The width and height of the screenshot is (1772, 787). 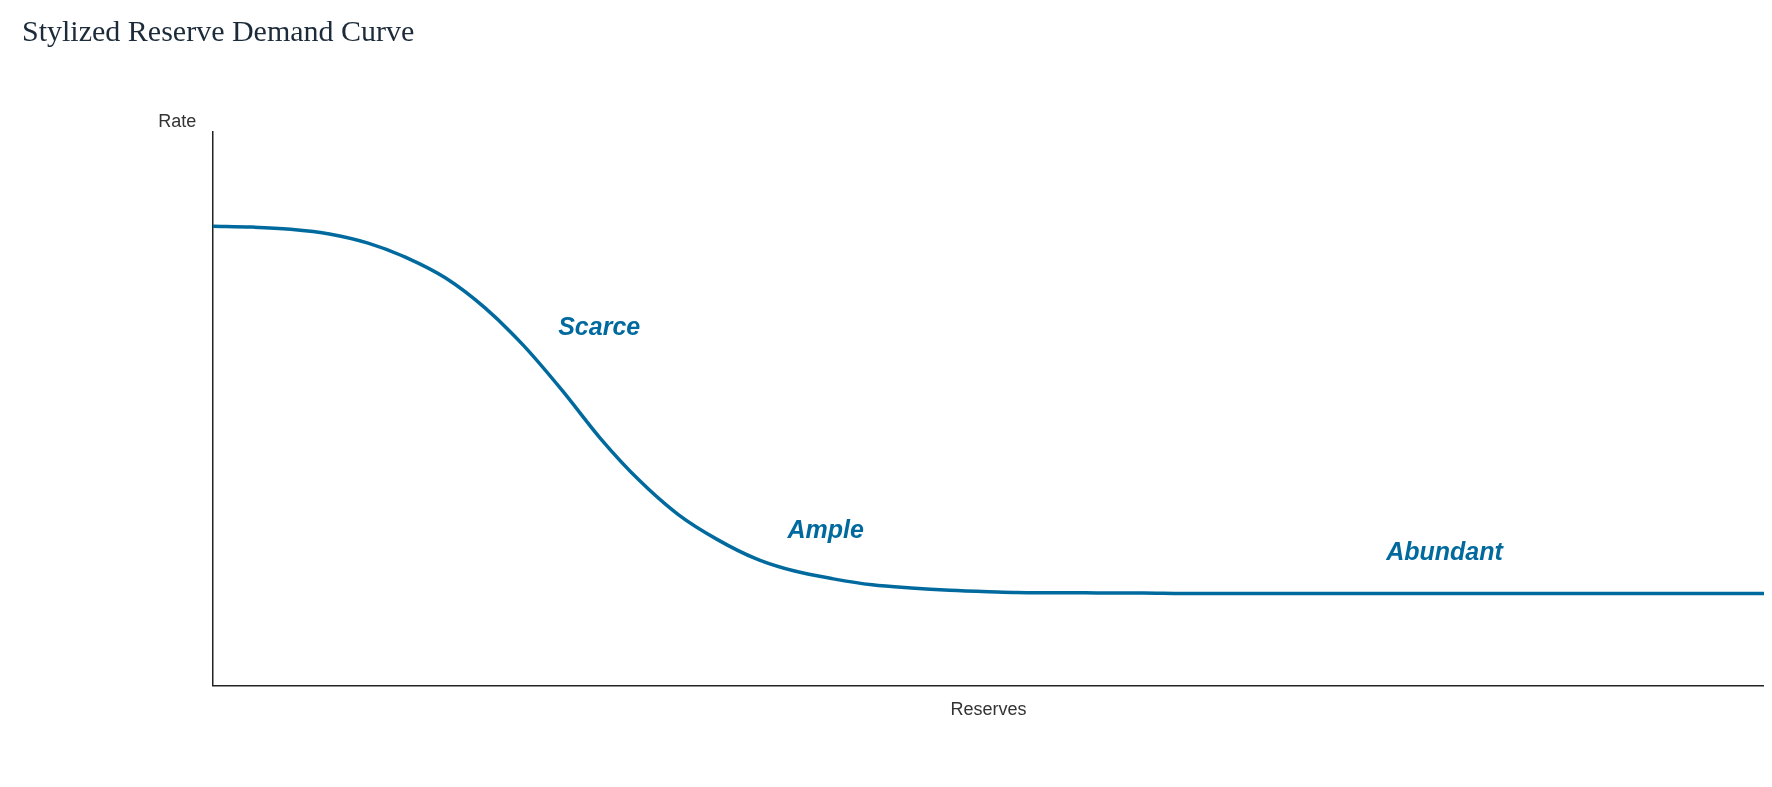 I want to click on annotation: Abundant, so click(x=1445, y=551).